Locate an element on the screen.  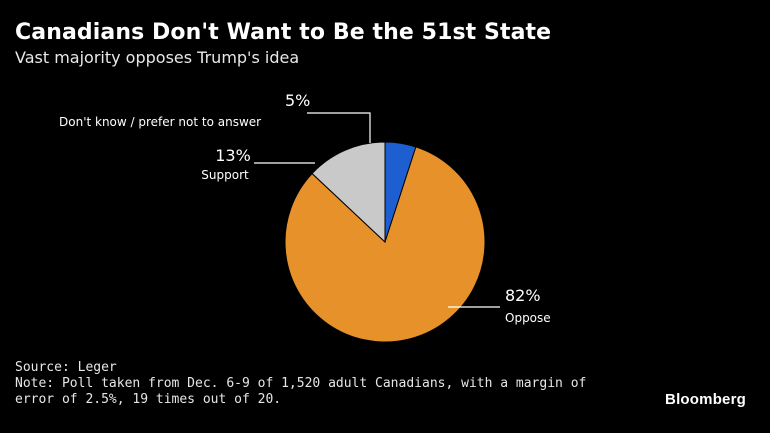
pie-slice-support is located at coordinates (348, 192).